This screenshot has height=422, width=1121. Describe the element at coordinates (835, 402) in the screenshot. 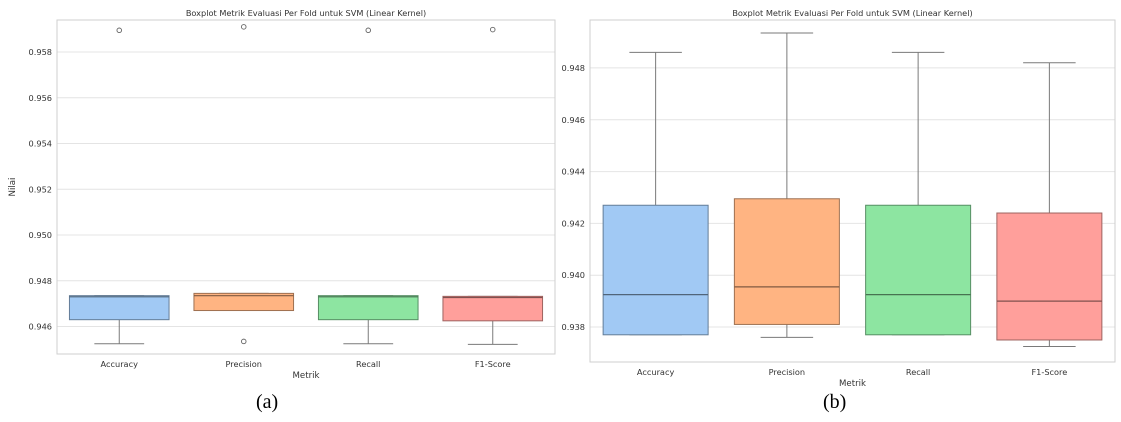

I see `panel-caption-b: (b)` at that location.